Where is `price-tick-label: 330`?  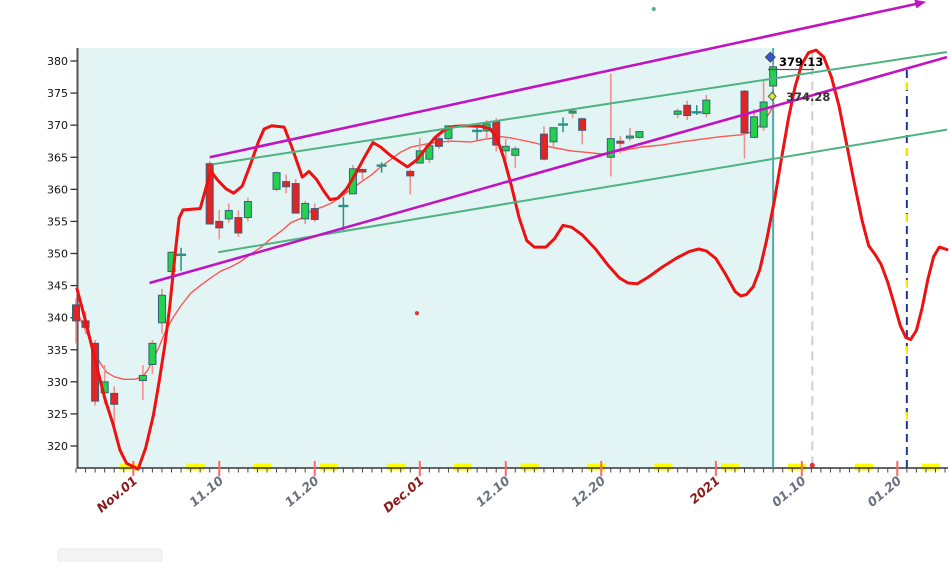 price-tick-label: 330 is located at coordinates (57, 382).